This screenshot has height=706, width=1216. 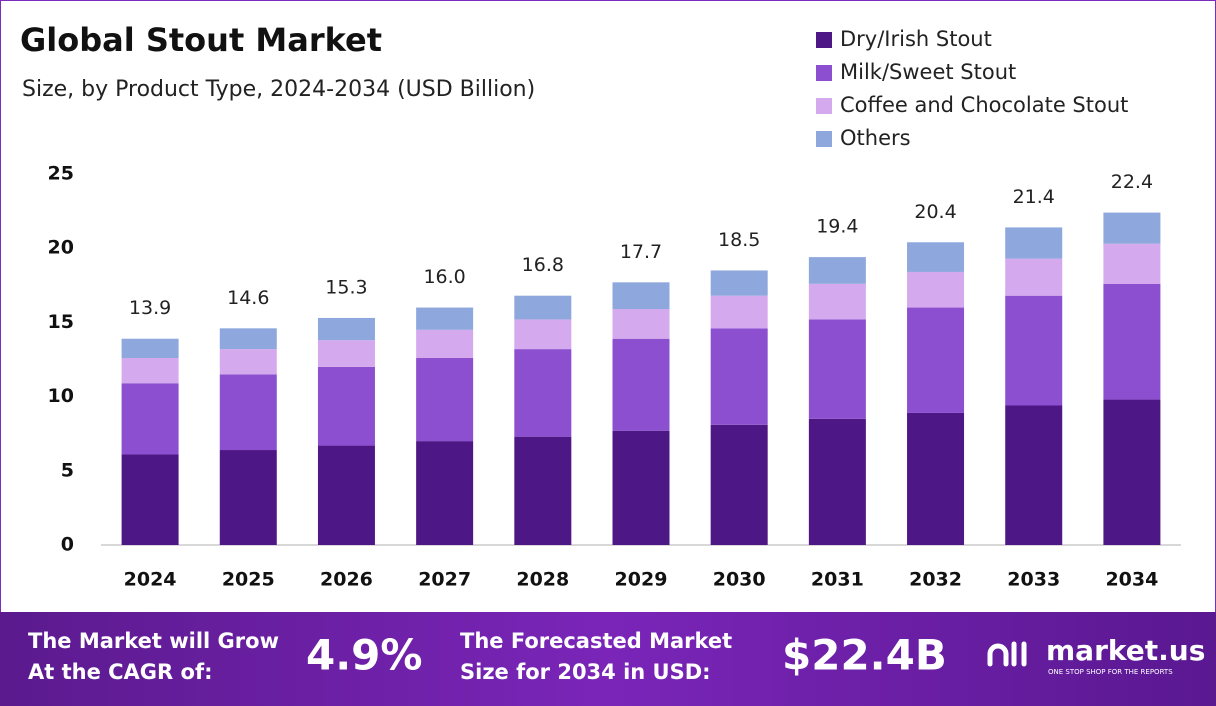 I want to click on x-tick-label: 2024, so click(x=150, y=580).